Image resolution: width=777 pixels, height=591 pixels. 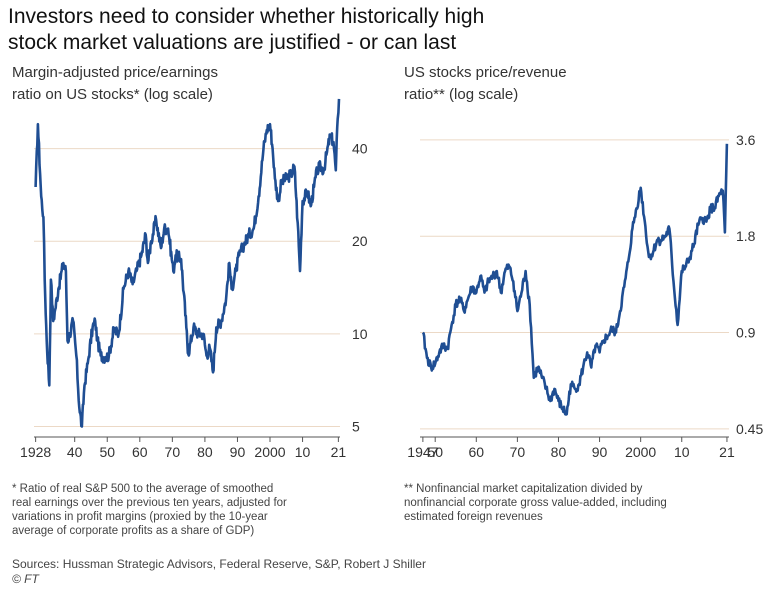 I want to click on left-x-tick-label: 90, so click(x=238, y=452).